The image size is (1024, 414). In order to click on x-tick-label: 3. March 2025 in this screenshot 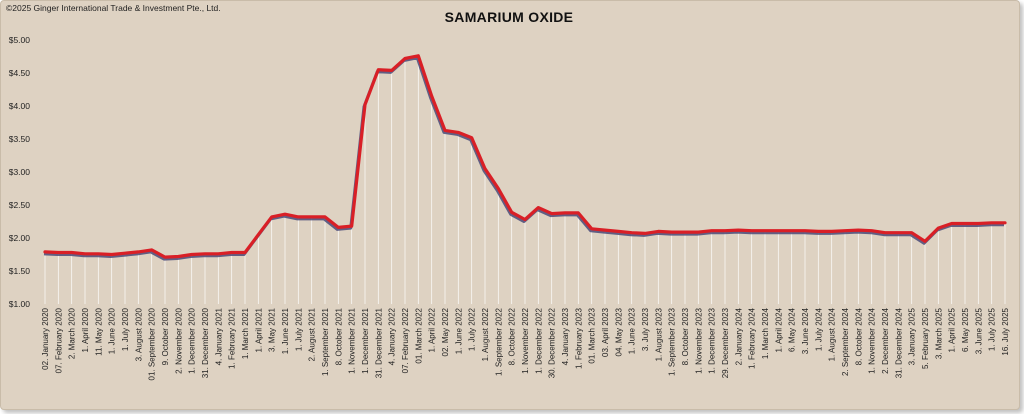, I will do `click(938, 333)`.